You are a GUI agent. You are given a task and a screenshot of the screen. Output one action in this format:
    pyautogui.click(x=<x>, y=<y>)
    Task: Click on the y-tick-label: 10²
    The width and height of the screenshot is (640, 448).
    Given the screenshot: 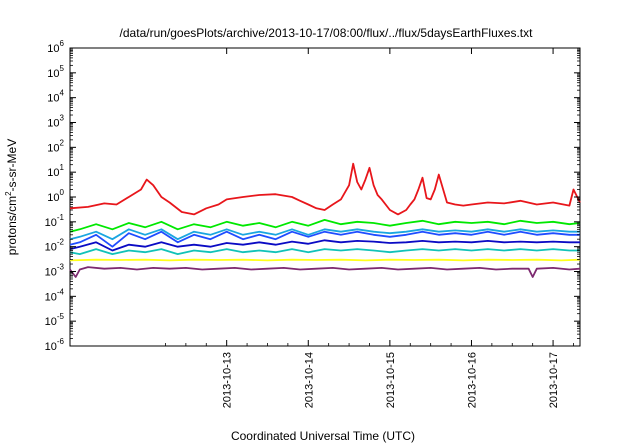 What is the action you would take?
    pyautogui.click(x=55, y=146)
    